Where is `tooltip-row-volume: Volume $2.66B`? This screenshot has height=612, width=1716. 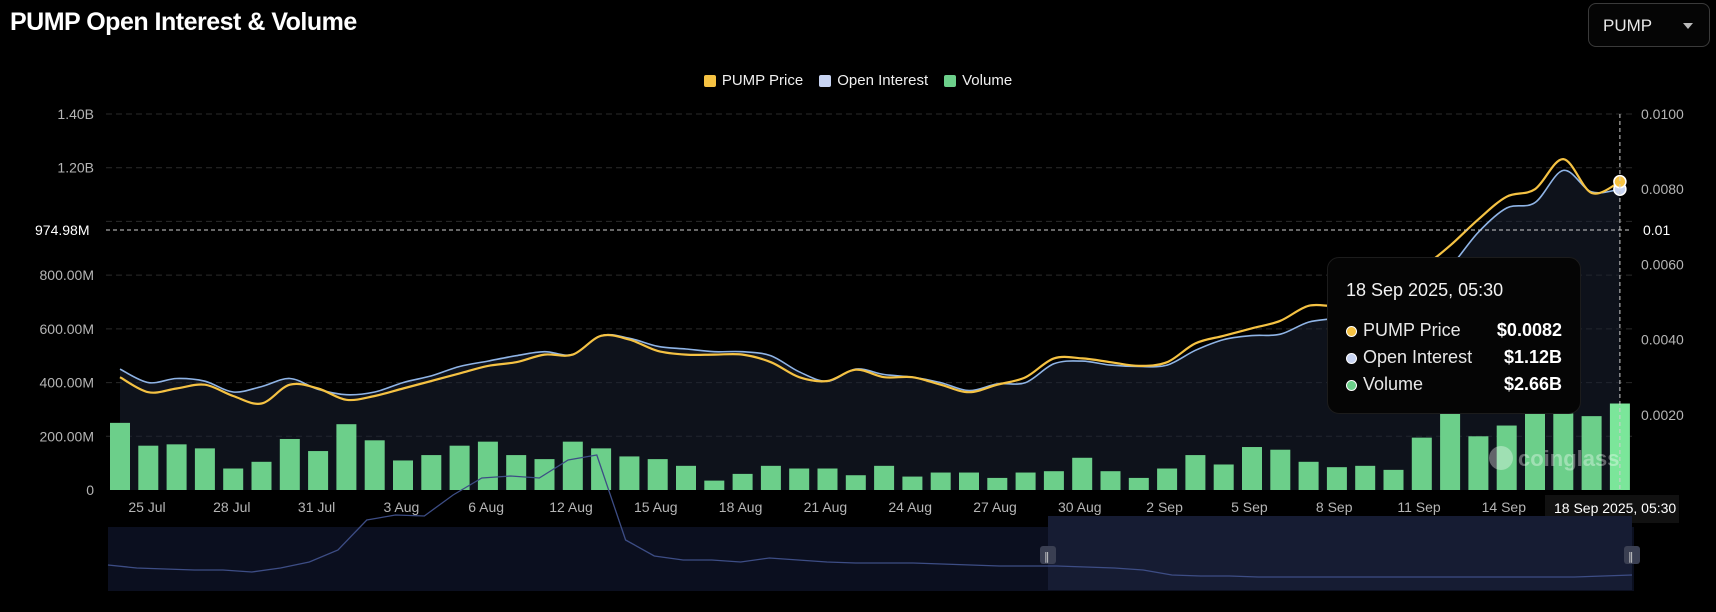
tooltip-row-volume: Volume $2.66B is located at coordinates (1454, 386).